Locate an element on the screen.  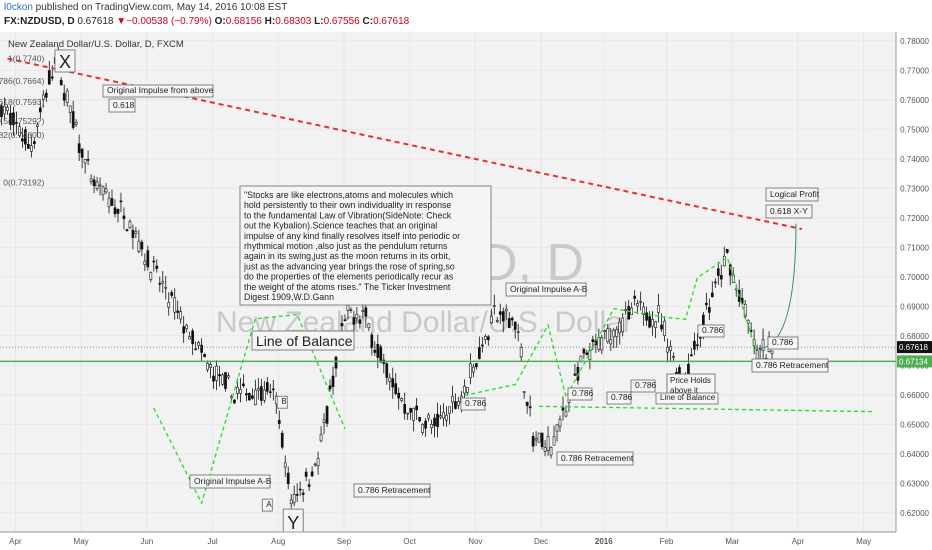
r786-b-label-box is located at coordinates (580, 394).